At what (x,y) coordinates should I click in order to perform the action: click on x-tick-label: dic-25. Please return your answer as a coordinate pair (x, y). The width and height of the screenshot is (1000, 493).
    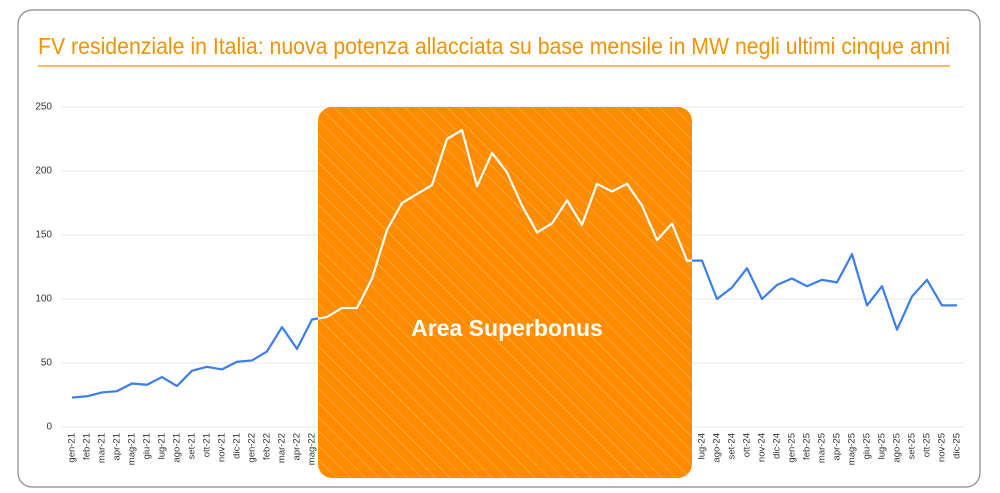
    Looking at the image, I should click on (957, 446).